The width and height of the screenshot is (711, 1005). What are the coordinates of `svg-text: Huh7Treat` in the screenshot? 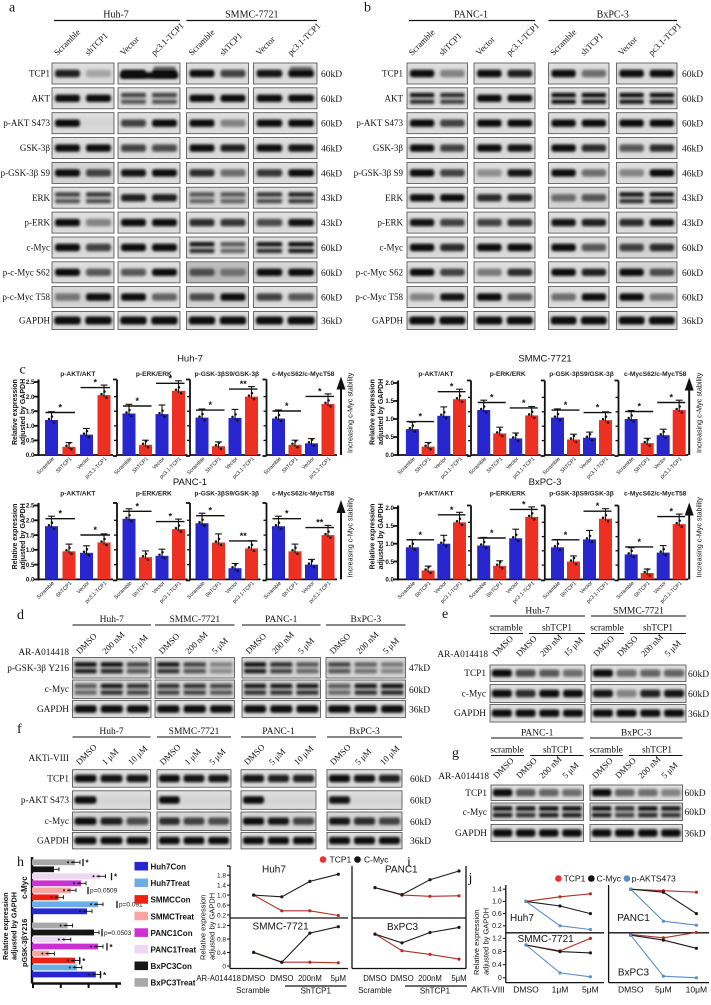 It's located at (170, 883).